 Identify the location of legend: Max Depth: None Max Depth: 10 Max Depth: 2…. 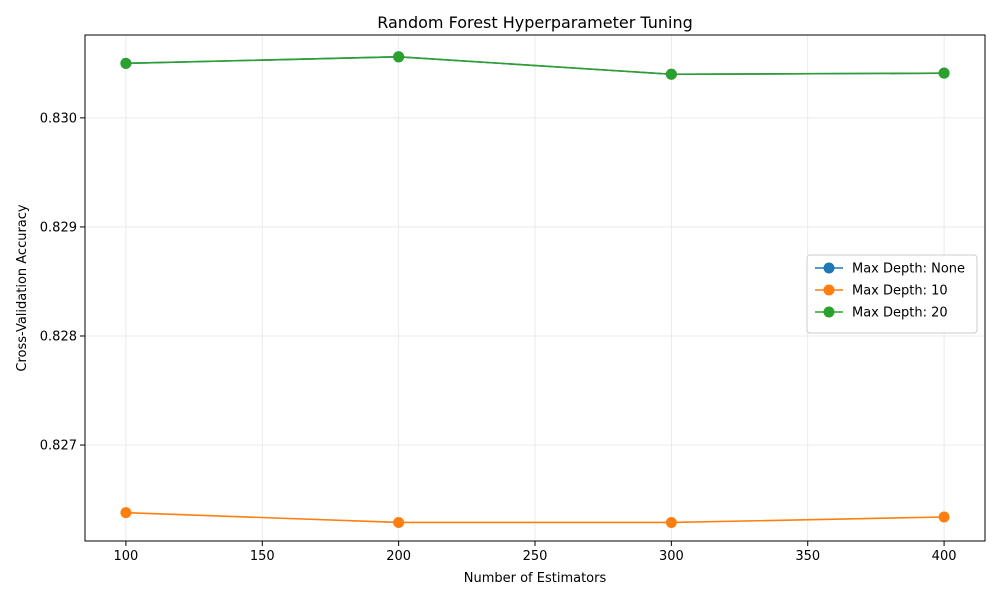
(892, 294).